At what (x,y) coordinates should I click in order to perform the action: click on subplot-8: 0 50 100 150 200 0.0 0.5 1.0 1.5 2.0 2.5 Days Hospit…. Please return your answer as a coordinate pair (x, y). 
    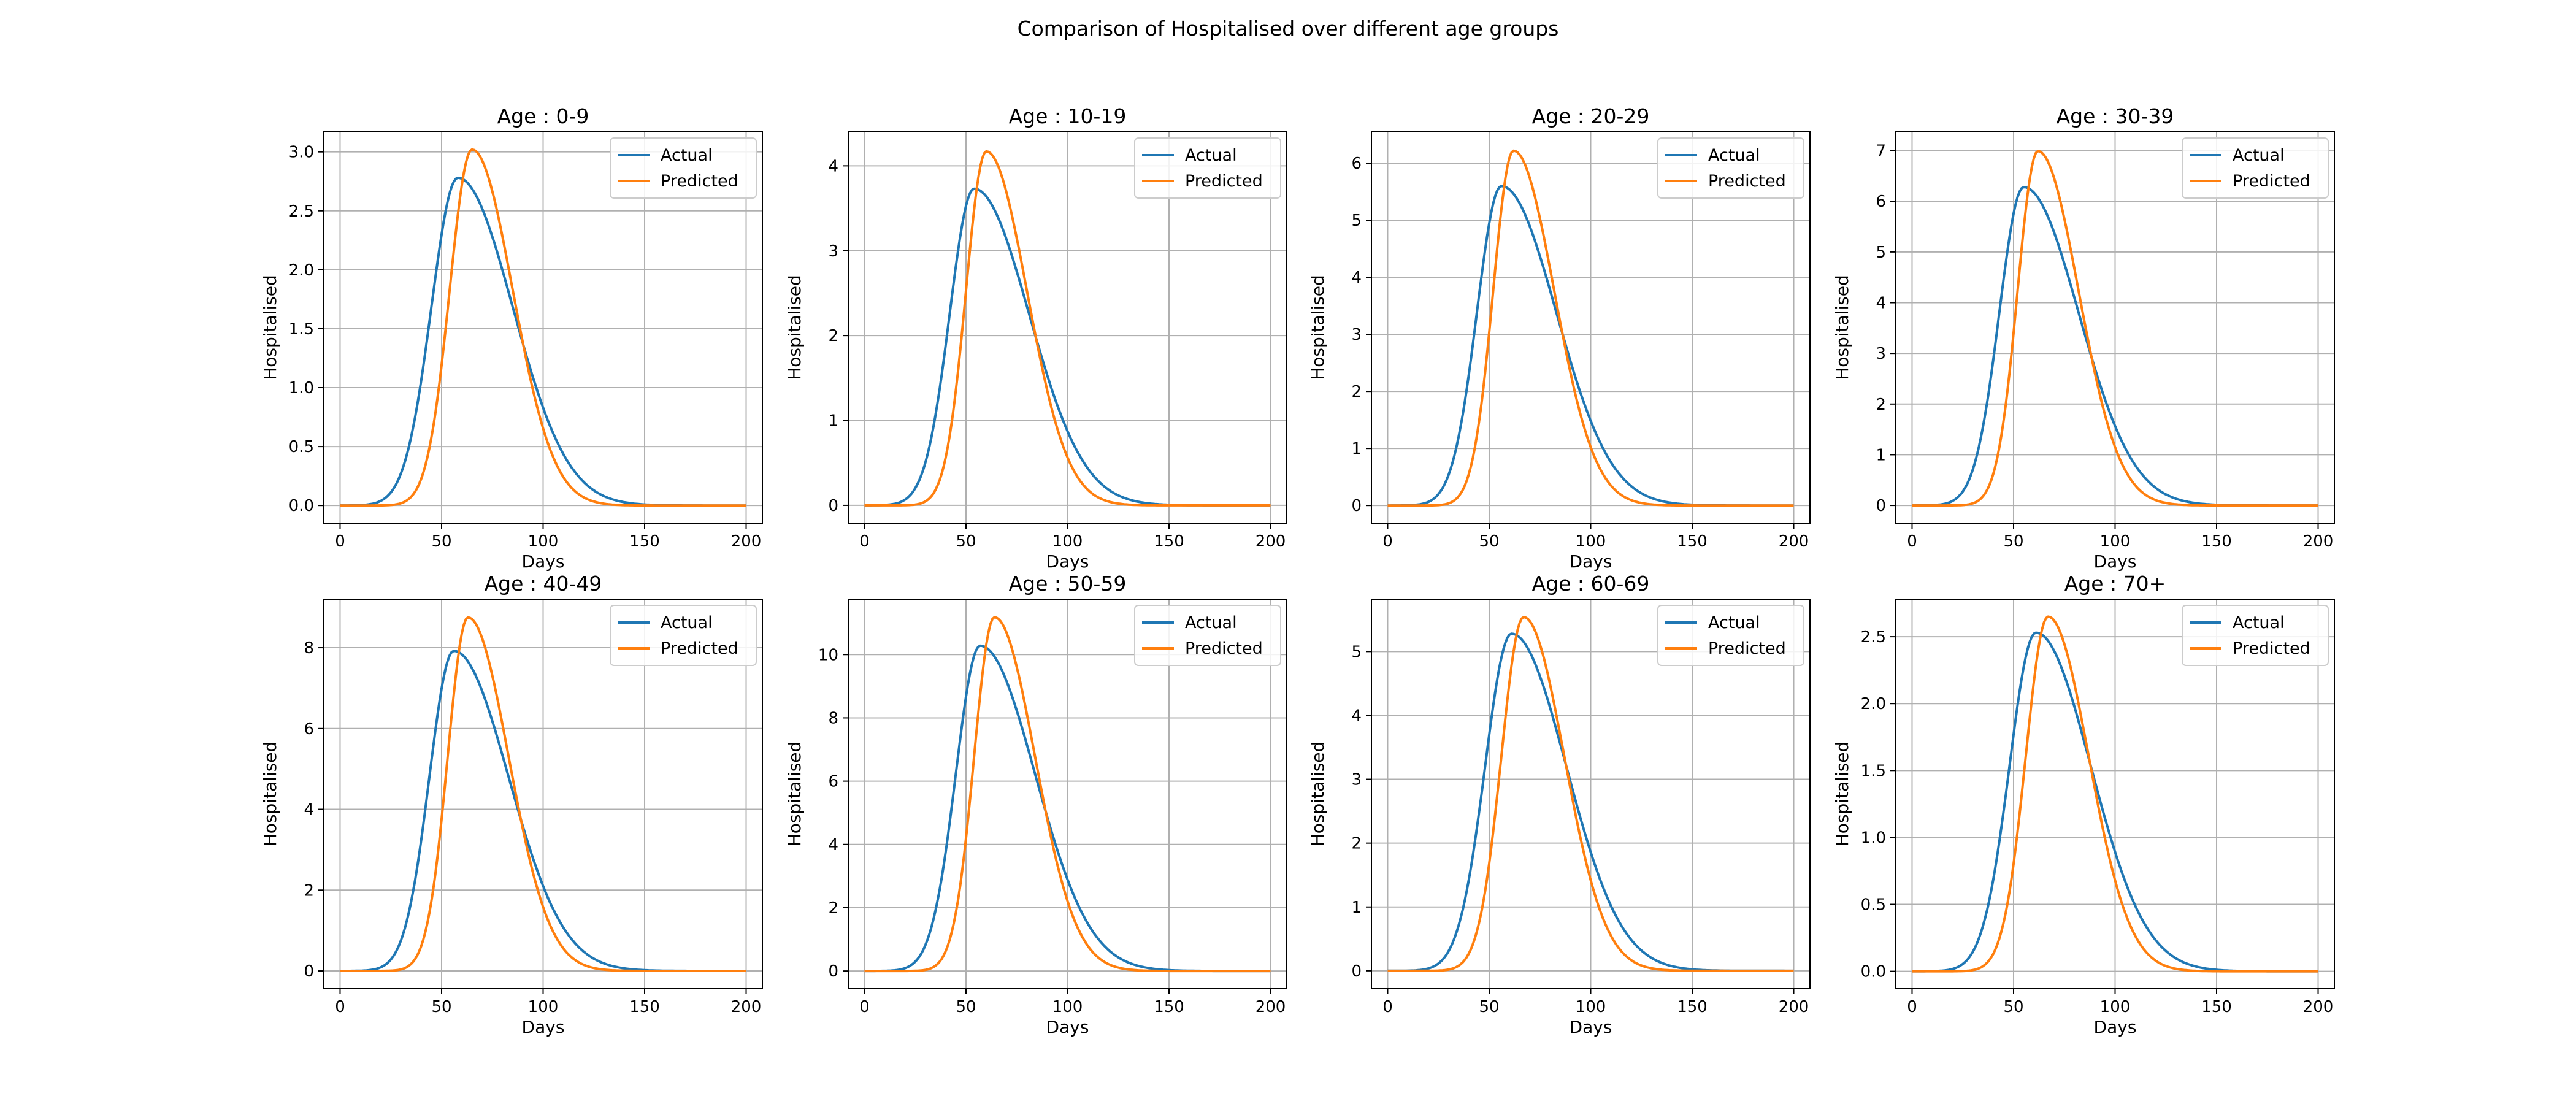
    Looking at the image, I should click on (2083, 804).